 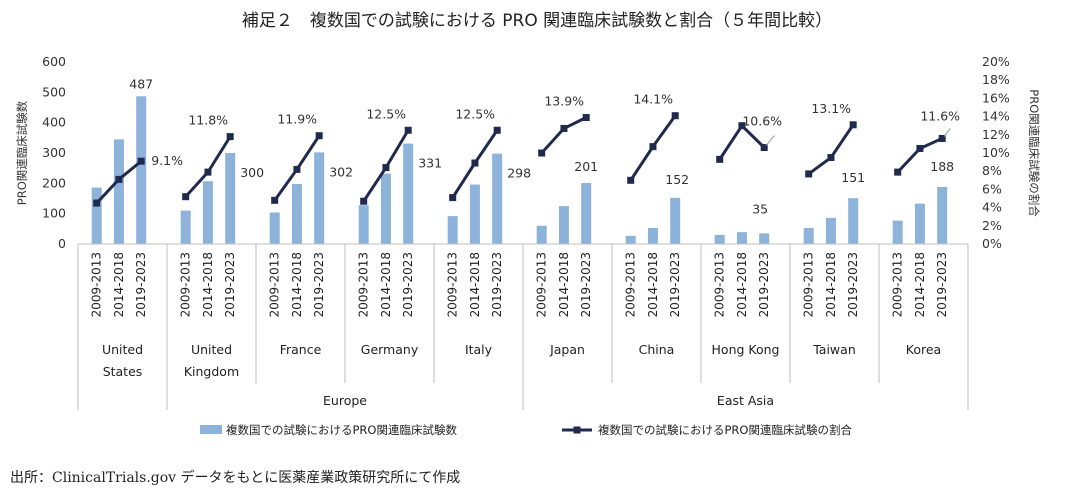 What do you see at coordinates (185, 227) in the screenshot?
I see `bar-united-kingdom-2009-2013` at bounding box center [185, 227].